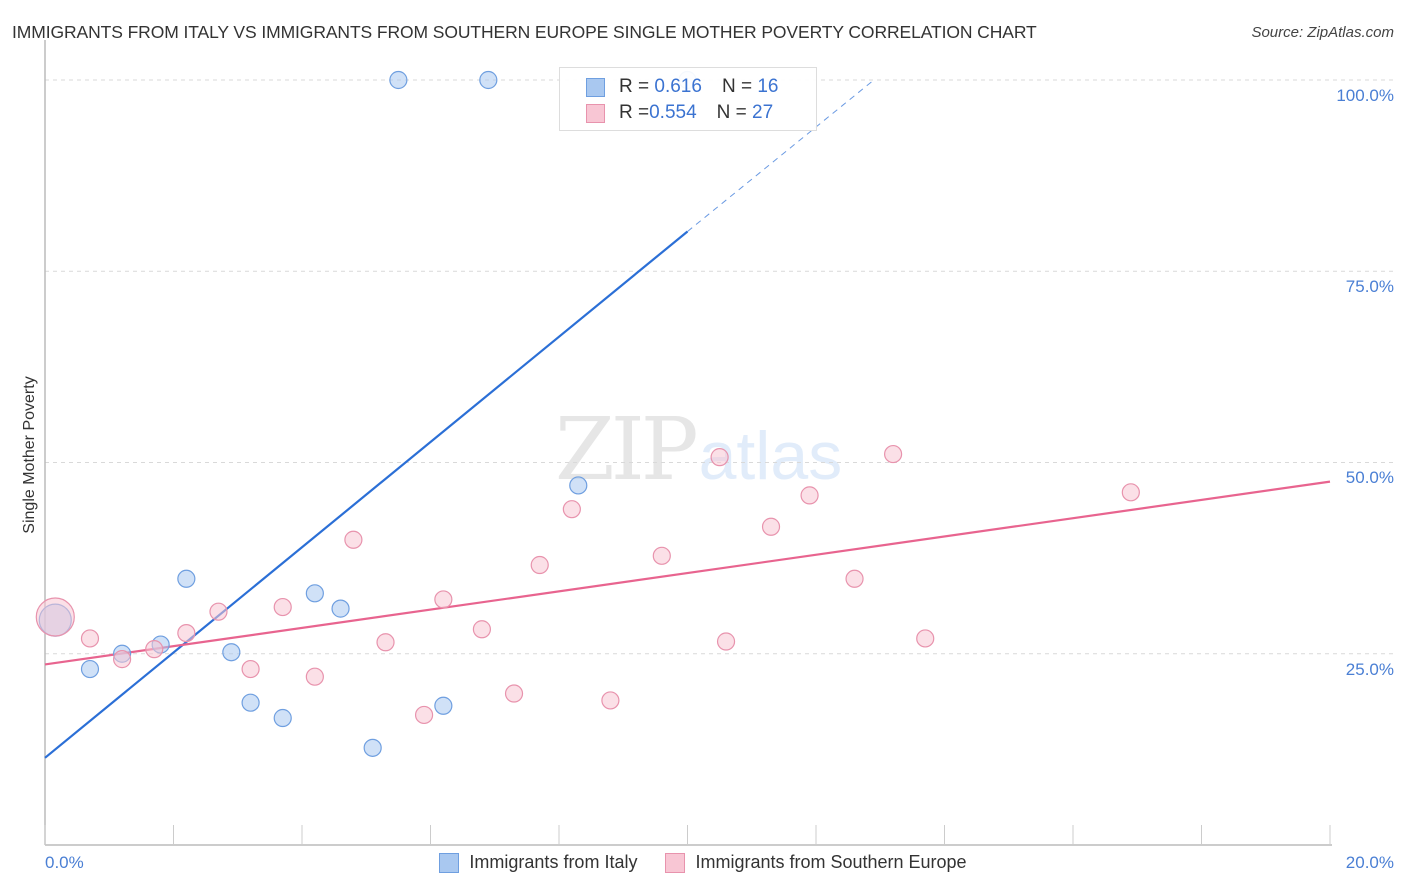  What do you see at coordinates (553, 862) in the screenshot?
I see `legend-label-italy: Immigrants from Italy` at bounding box center [553, 862].